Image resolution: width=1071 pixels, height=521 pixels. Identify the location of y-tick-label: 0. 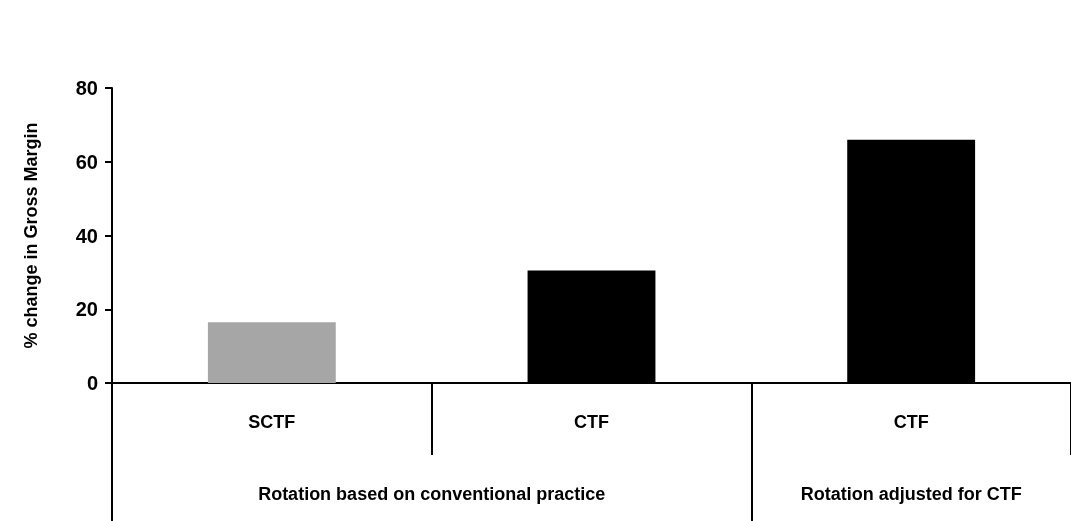
(92, 383).